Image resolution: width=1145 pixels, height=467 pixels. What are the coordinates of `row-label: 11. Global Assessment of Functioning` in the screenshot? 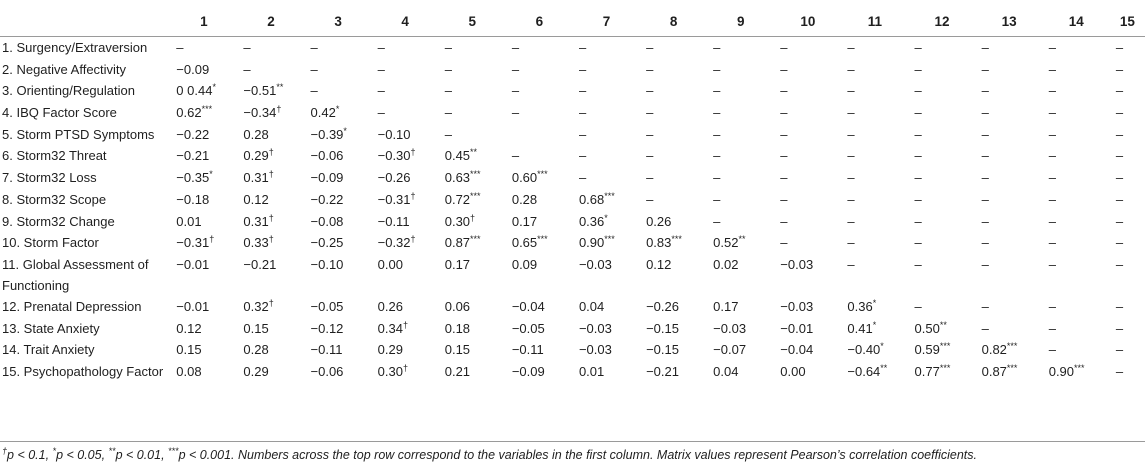 It's located at (85, 275).